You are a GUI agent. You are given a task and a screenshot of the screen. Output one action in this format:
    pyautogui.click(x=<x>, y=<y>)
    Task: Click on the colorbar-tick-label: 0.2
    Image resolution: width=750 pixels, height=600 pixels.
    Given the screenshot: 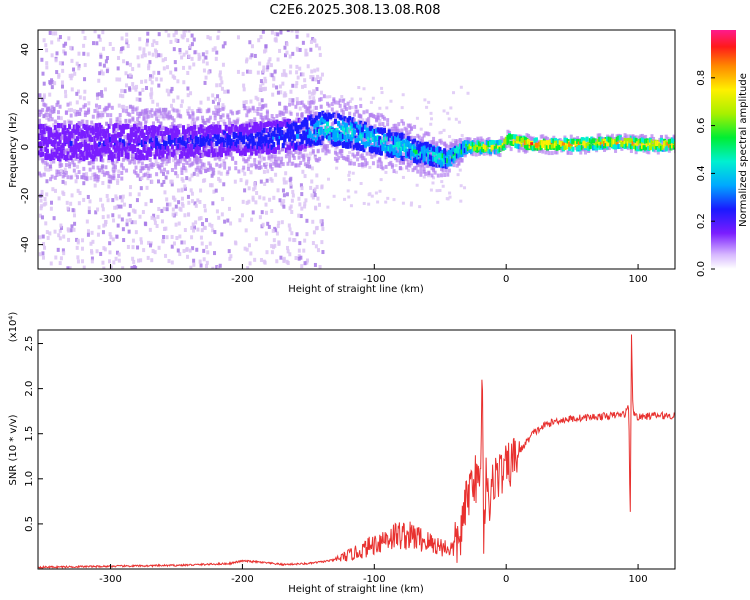 What is the action you would take?
    pyautogui.click(x=701, y=221)
    